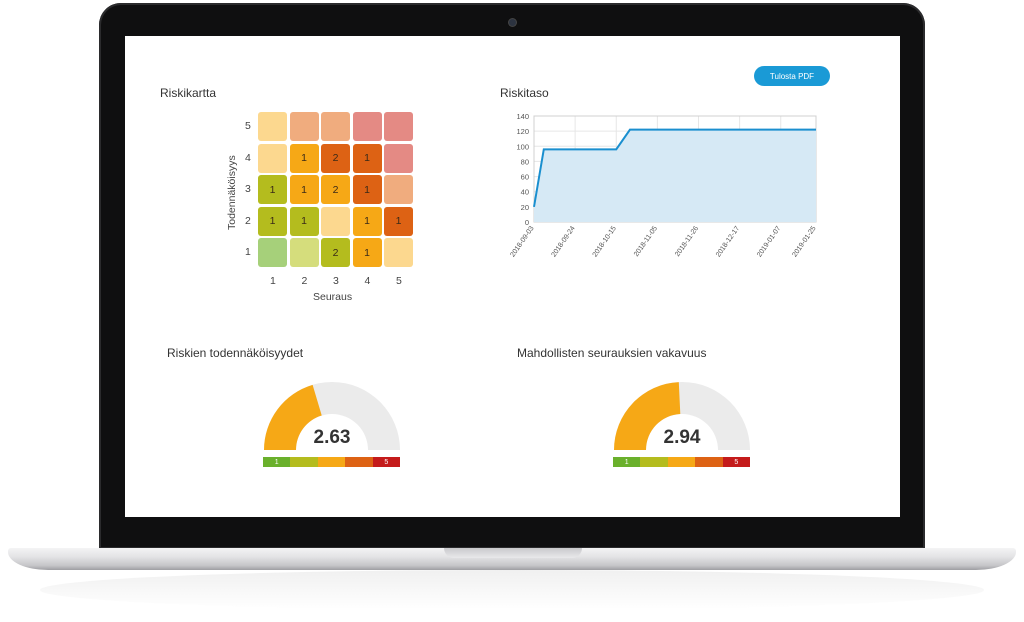 This screenshot has height=622, width=1024. I want to click on print-pdf-button: Tulosta PDF, so click(792, 76).